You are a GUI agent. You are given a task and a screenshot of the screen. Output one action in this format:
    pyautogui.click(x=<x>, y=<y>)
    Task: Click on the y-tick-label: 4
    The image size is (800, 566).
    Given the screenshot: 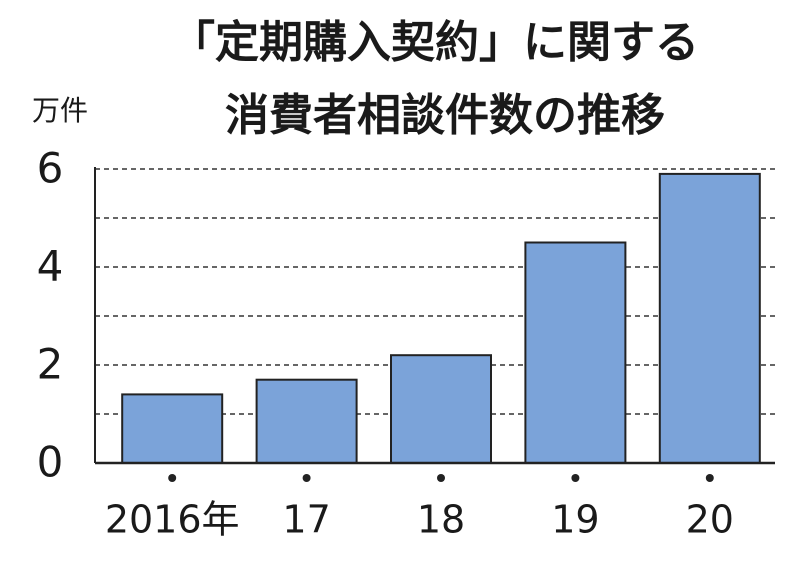 What is the action you would take?
    pyautogui.click(x=50, y=266)
    